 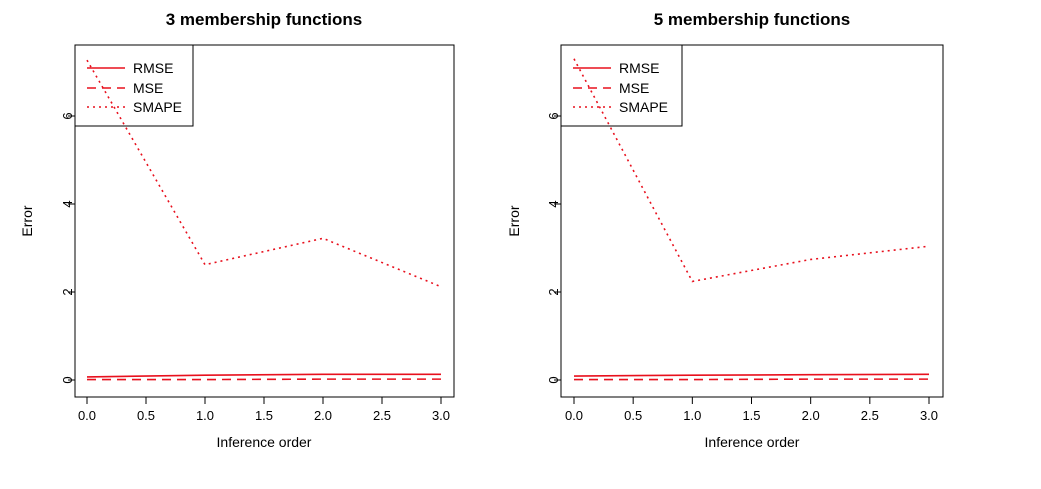 What do you see at coordinates (811, 415) in the screenshot?
I see `chart-2-x-tick-label: 2.0` at bounding box center [811, 415].